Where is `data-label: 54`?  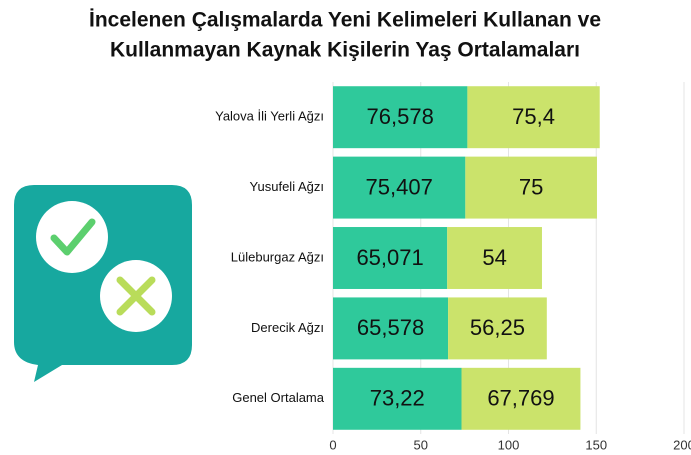 data-label: 54 is located at coordinates (494, 257).